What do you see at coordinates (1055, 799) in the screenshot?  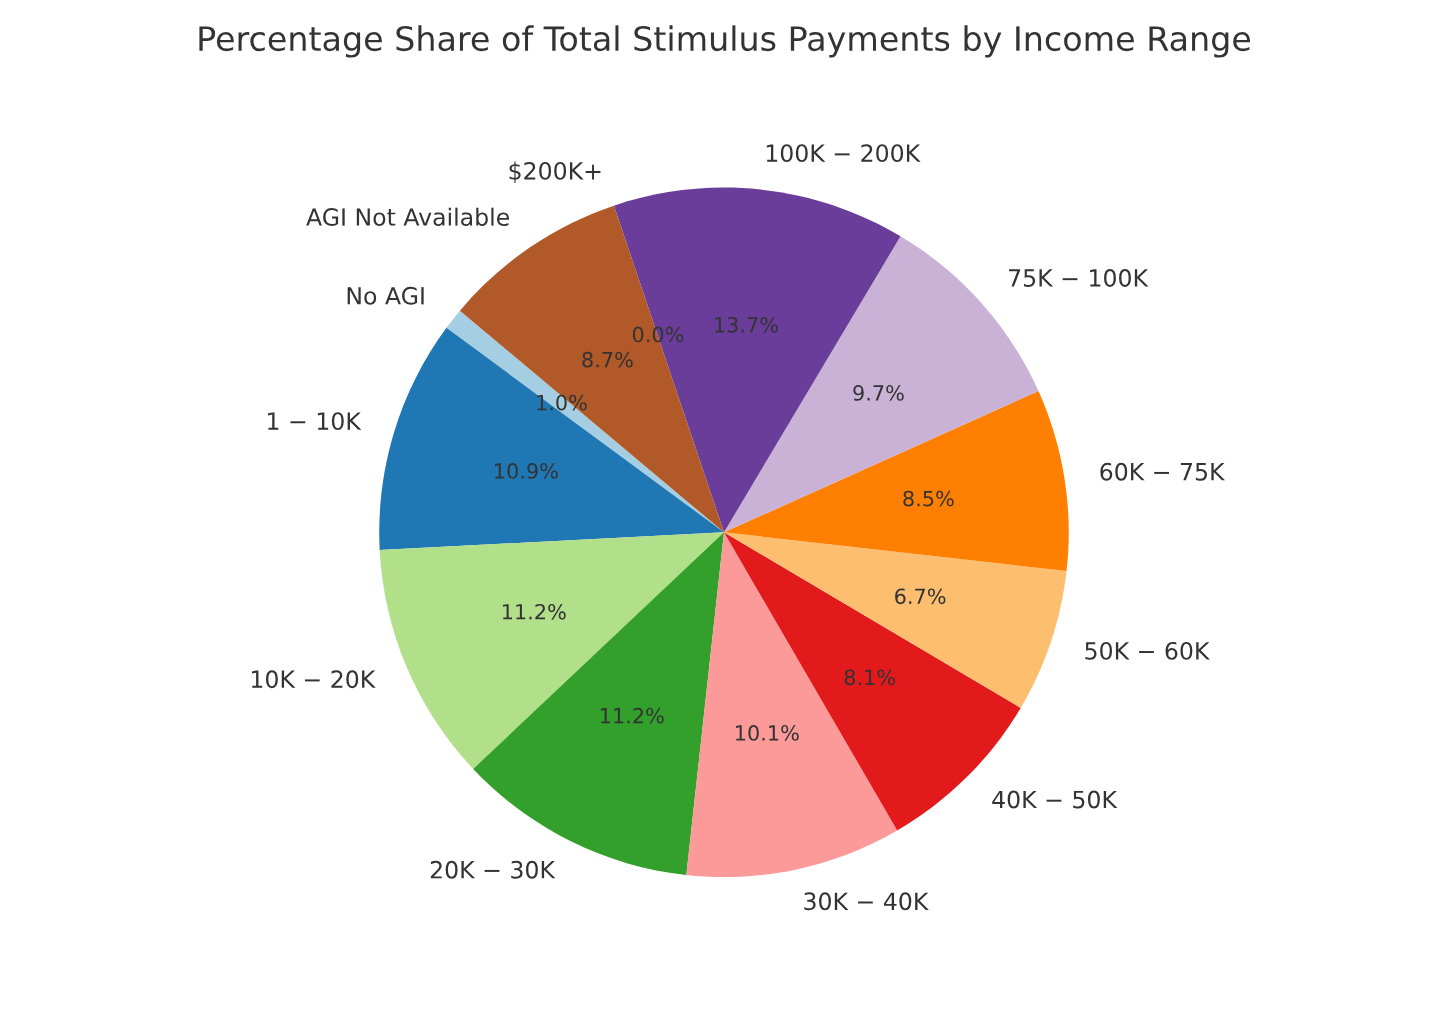 I see `slice-label: 40K − 50K` at bounding box center [1055, 799].